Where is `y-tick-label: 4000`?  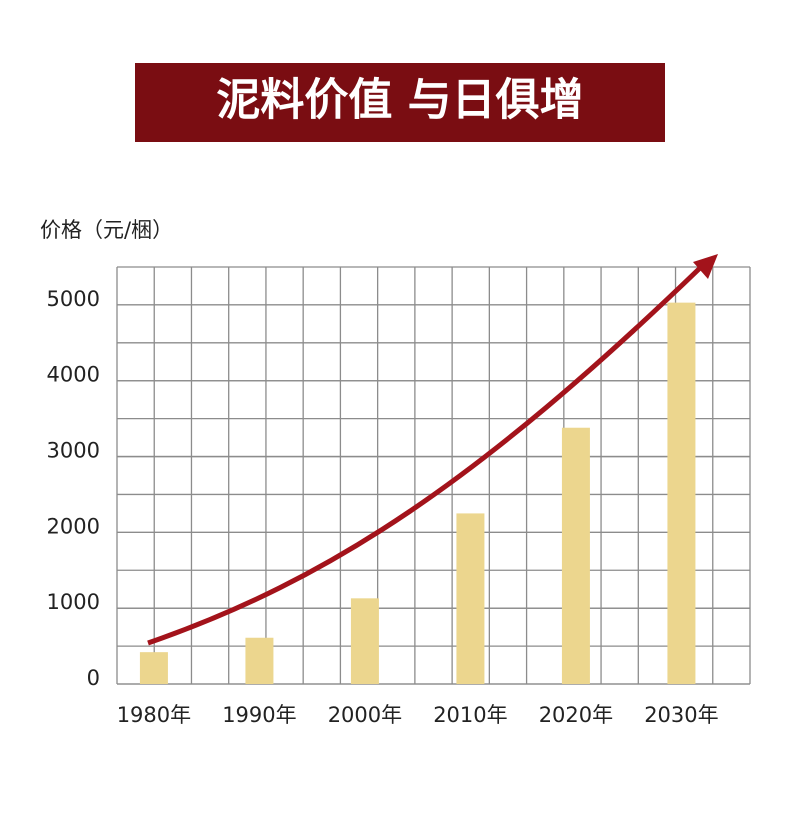 y-tick-label: 4000 is located at coordinates (73, 375).